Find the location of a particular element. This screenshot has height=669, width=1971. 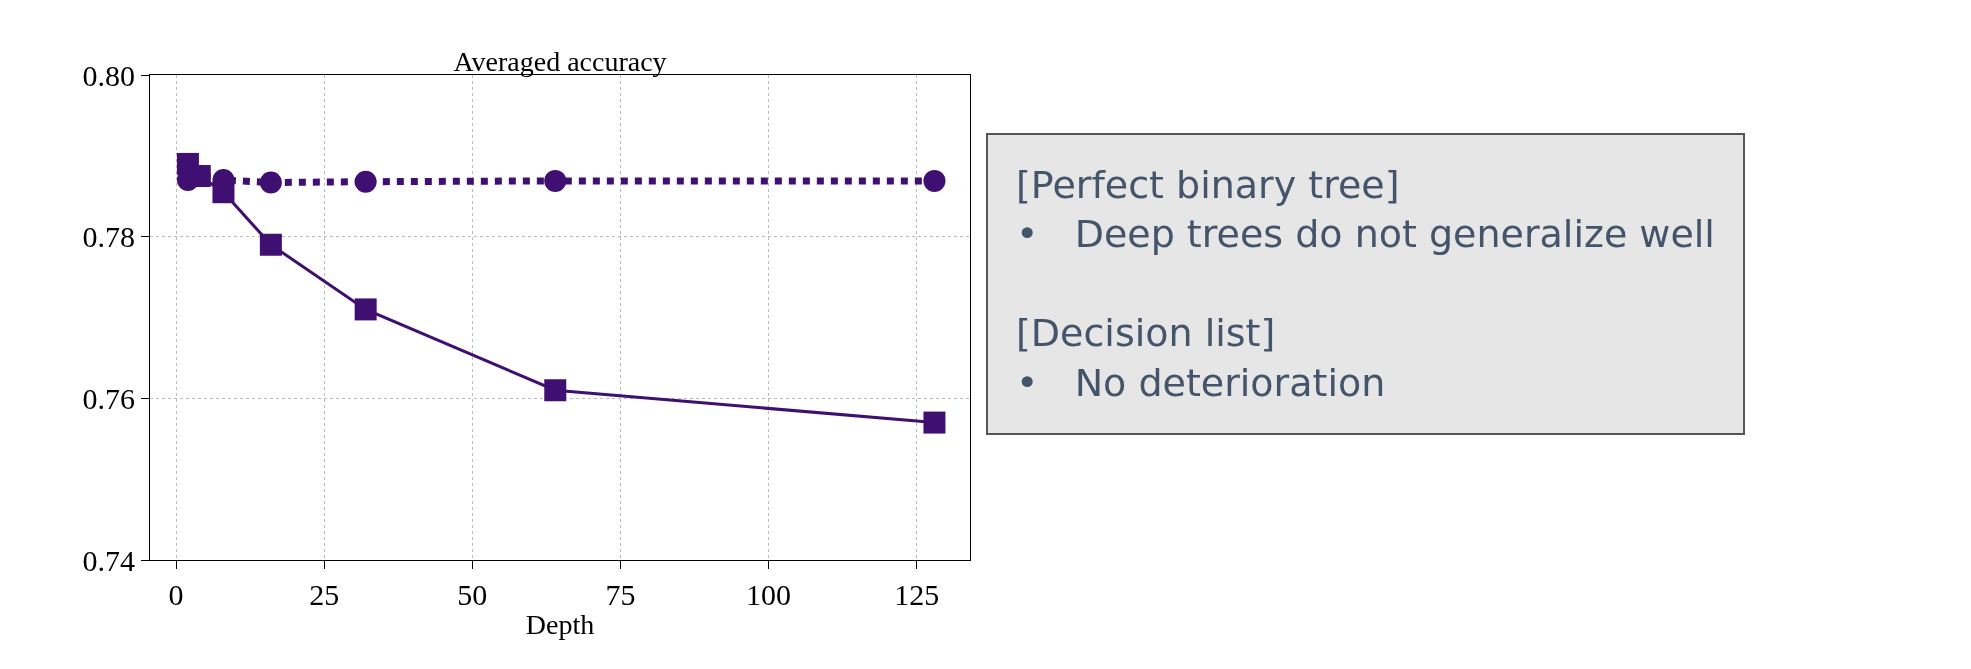

text: [Perfect binary tree] • Deep trees do not generalize well [Decision list] • No deterioration is located at coordinates (1365, 284).